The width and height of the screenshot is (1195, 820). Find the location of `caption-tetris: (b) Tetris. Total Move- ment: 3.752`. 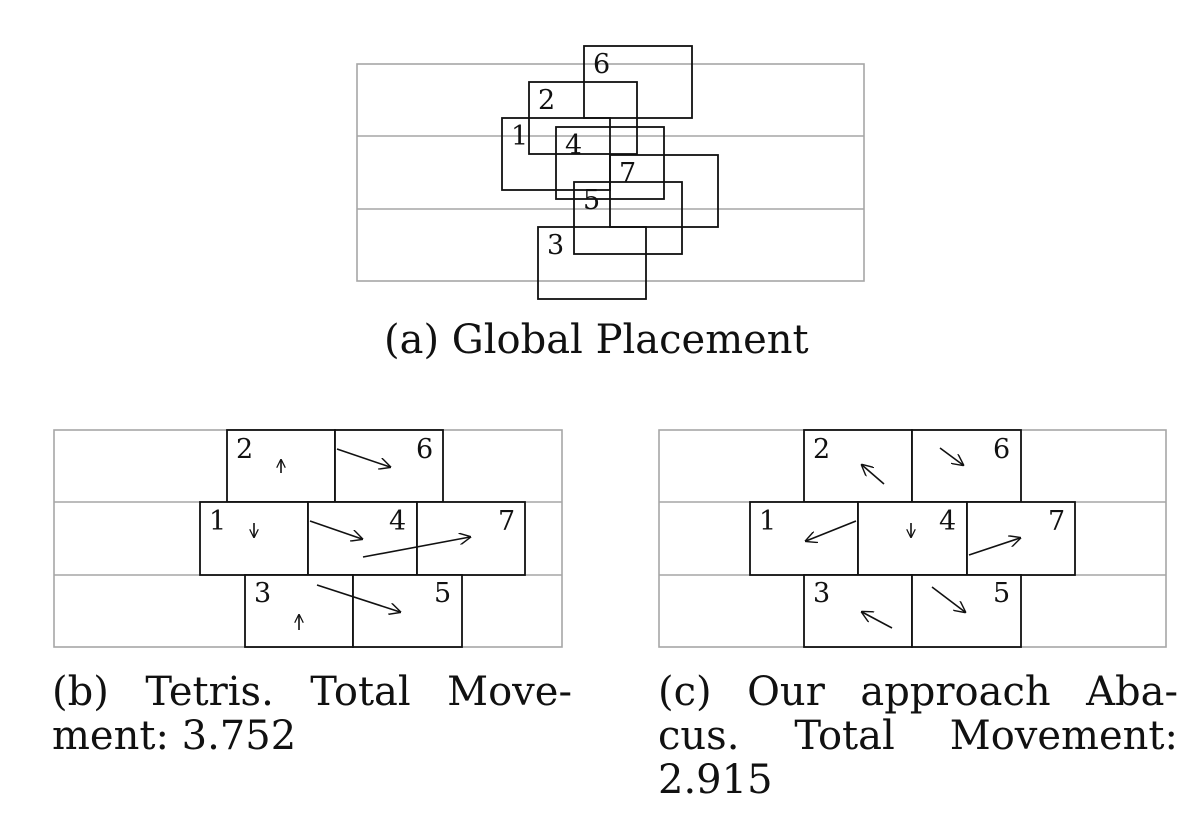

caption-tetris: (b) Tetris. Total Move- ment: 3.752 is located at coordinates (312, 714).